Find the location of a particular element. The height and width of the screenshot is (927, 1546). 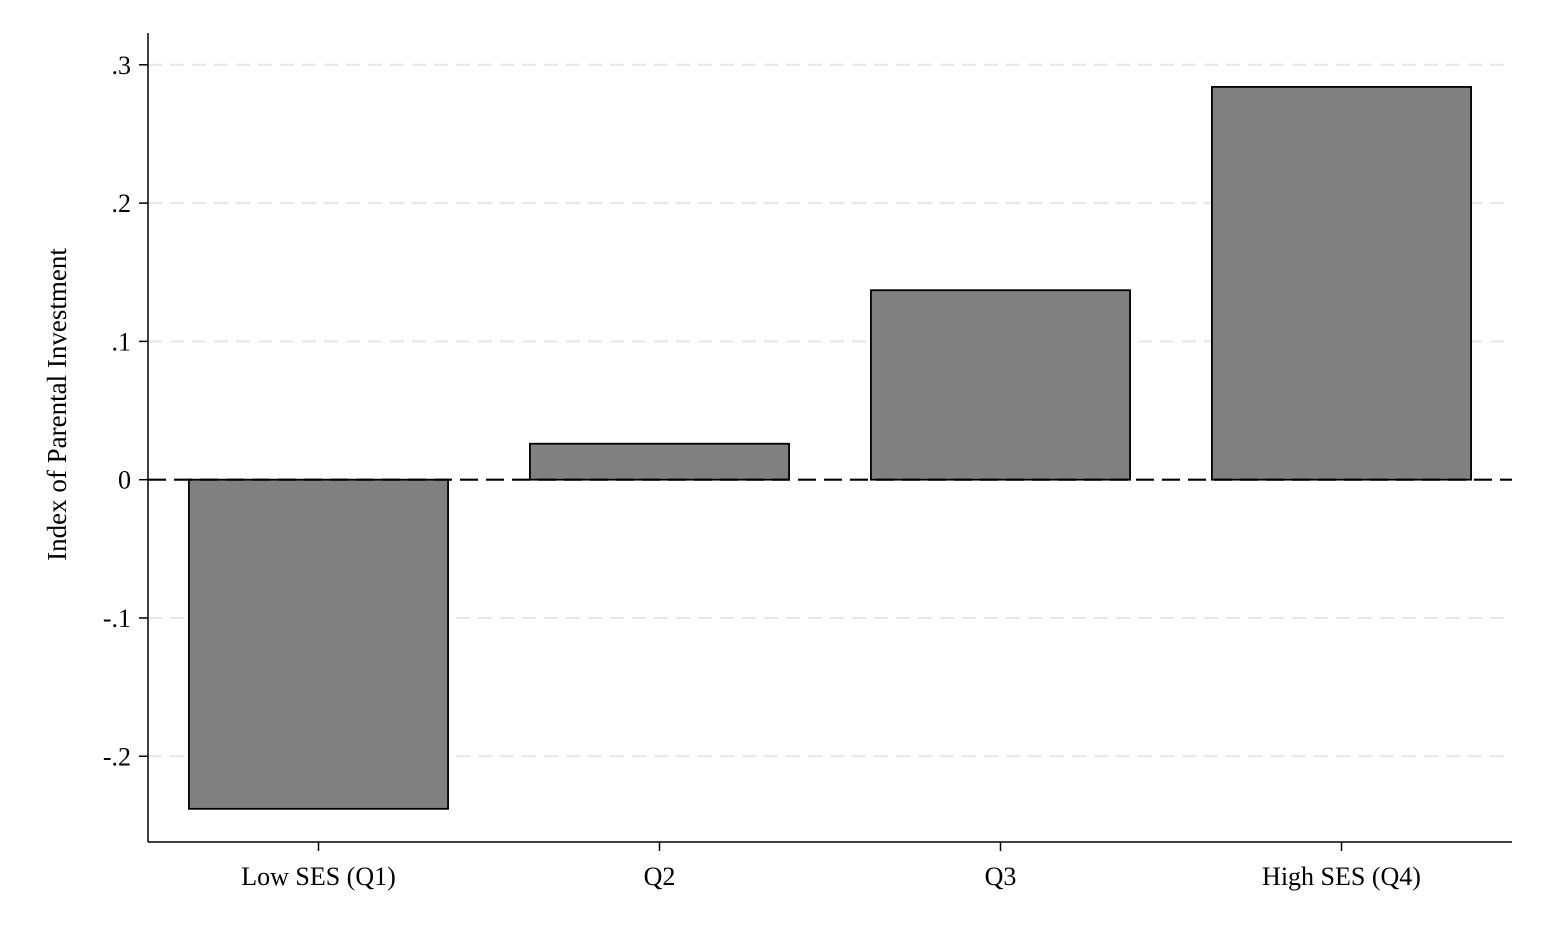

x-tick-label: Q3 is located at coordinates (1001, 876).